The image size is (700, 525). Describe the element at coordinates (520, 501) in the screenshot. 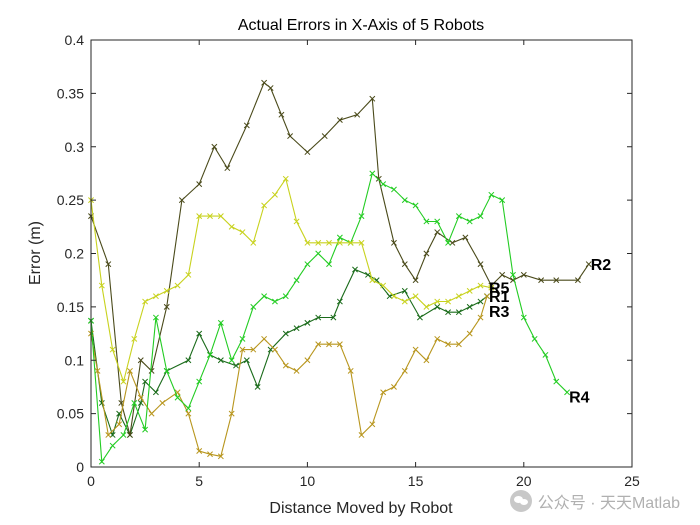

I see `wechat-icon` at that location.